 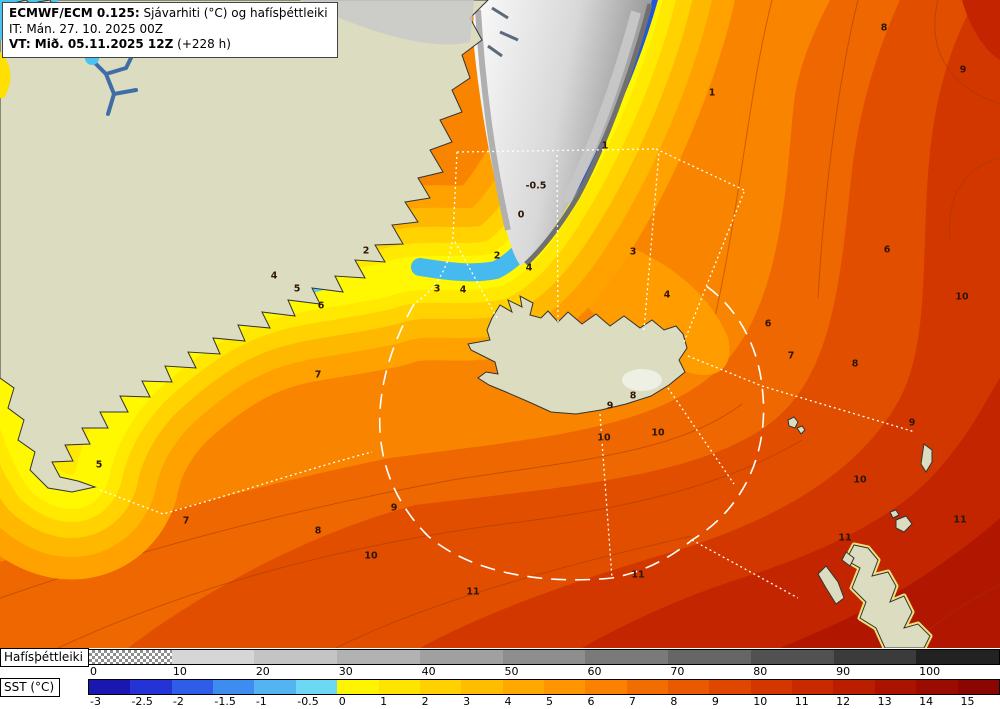 I want to click on shetland-orkney-islands, so click(x=911, y=488).